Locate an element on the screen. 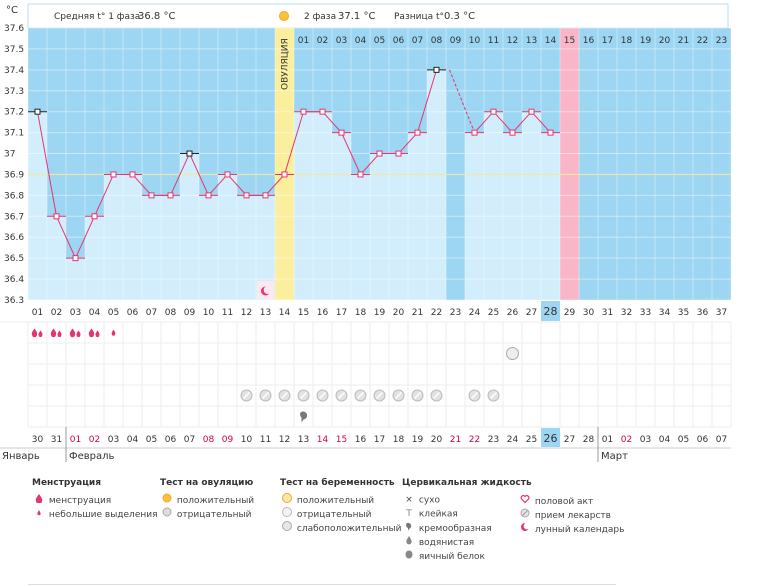 Image resolution: width=768 pixels, height=587 pixels. phase2-day-number: 15 is located at coordinates (569, 41).